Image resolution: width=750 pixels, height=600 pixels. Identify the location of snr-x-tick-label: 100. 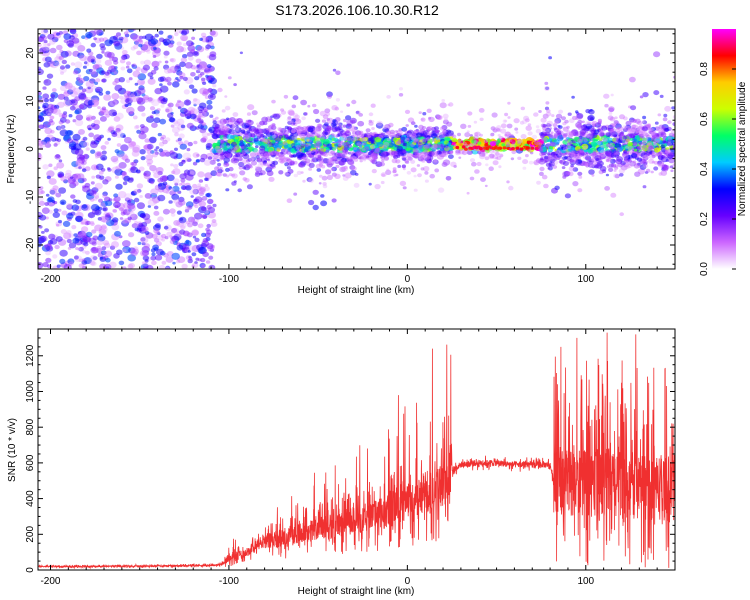
(585, 581).